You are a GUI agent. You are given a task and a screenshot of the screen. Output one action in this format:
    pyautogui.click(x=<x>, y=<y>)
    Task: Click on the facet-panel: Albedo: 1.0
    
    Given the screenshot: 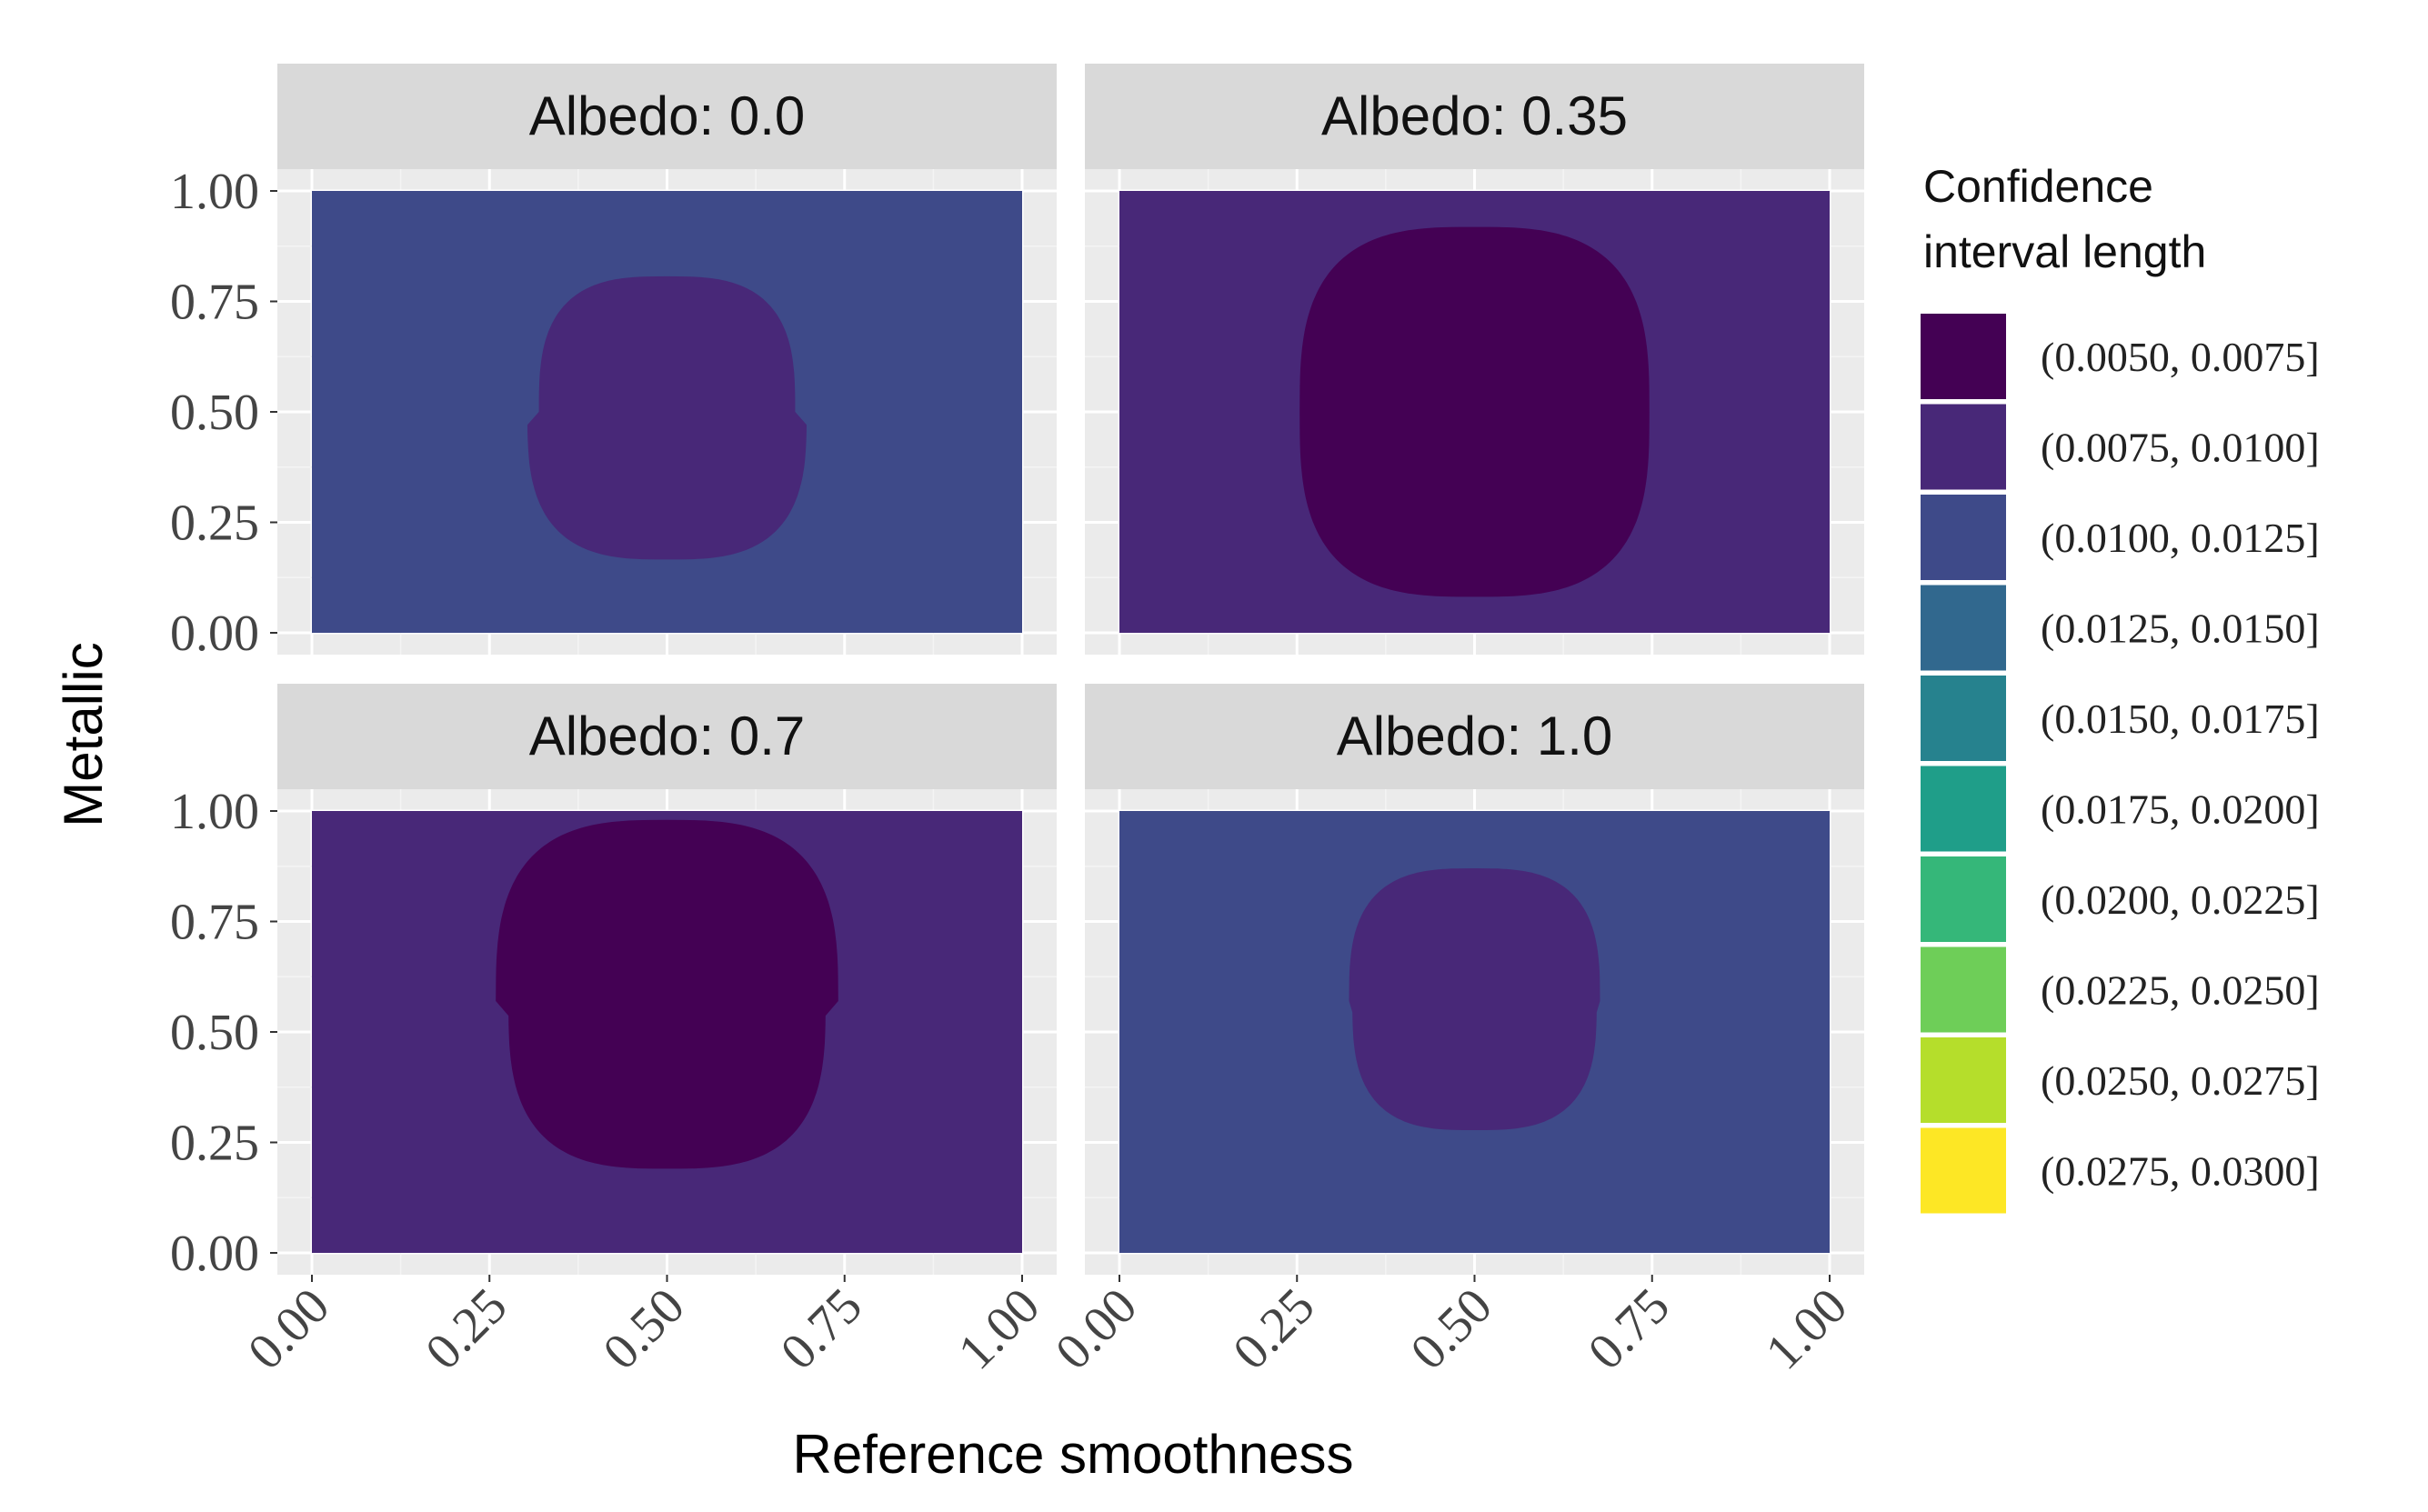 What is the action you would take?
    pyautogui.click(x=1474, y=980)
    